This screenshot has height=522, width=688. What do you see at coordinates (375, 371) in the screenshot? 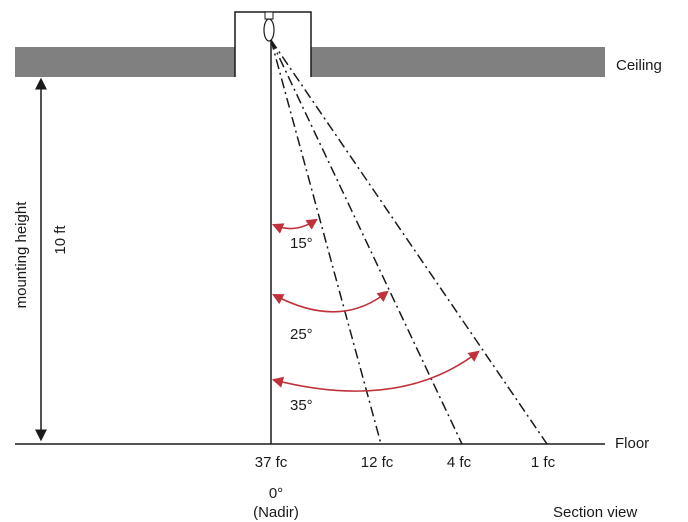
I see `angle-arc-35deg` at bounding box center [375, 371].